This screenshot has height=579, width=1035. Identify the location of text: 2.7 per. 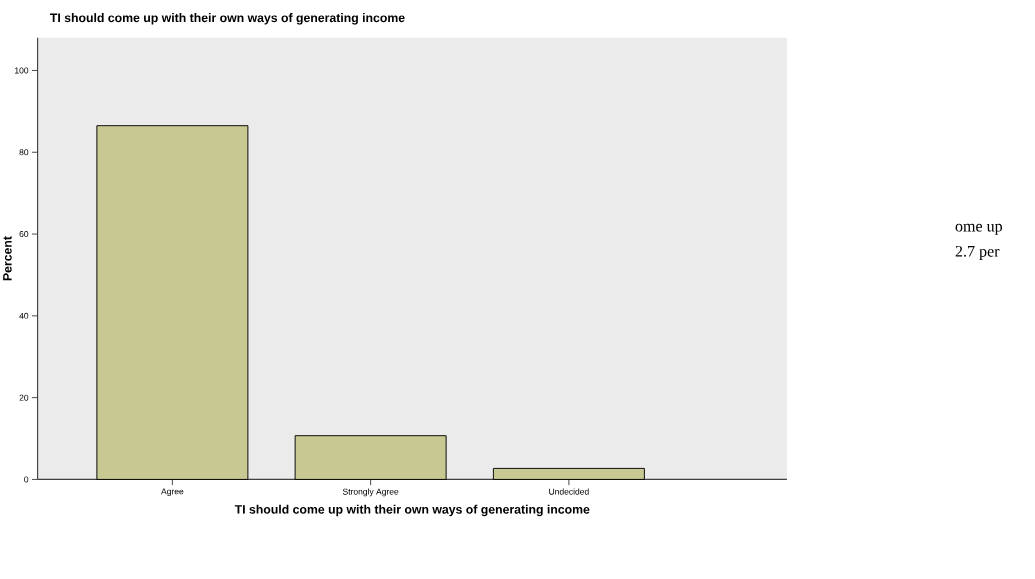
(977, 253).